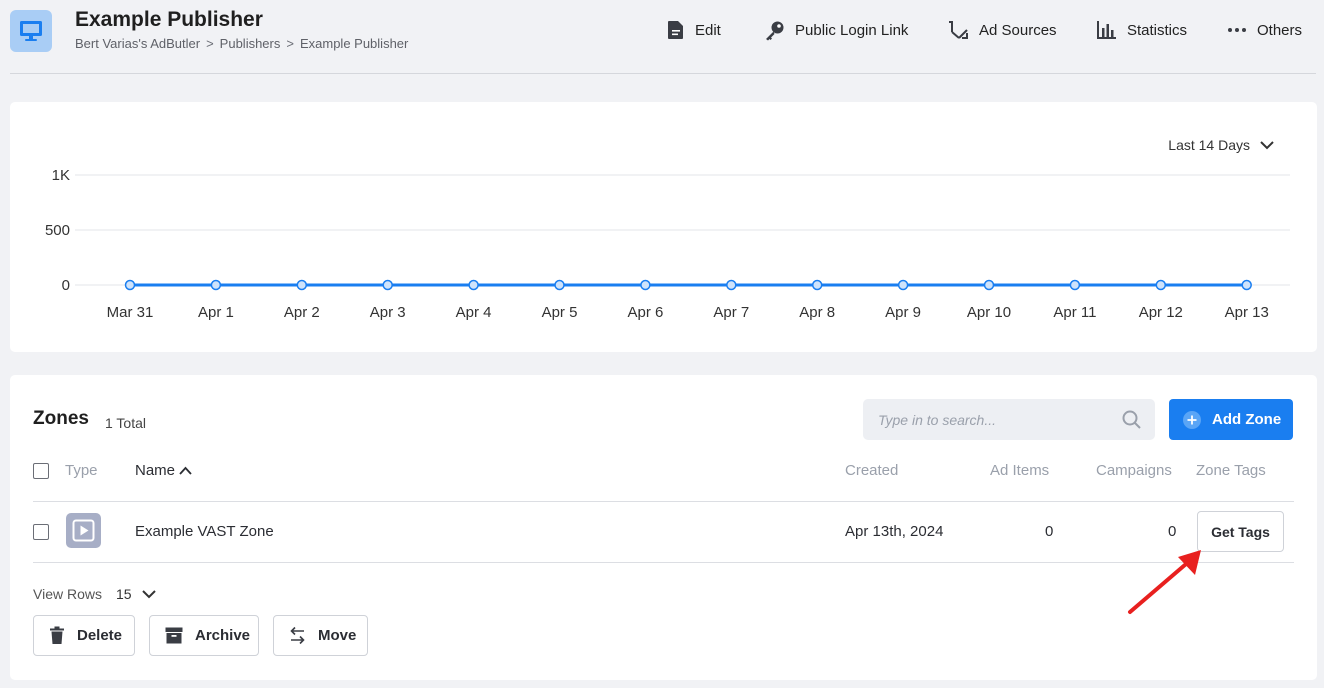  I want to click on date-range-value: Last 14 Days, so click(1209, 145).